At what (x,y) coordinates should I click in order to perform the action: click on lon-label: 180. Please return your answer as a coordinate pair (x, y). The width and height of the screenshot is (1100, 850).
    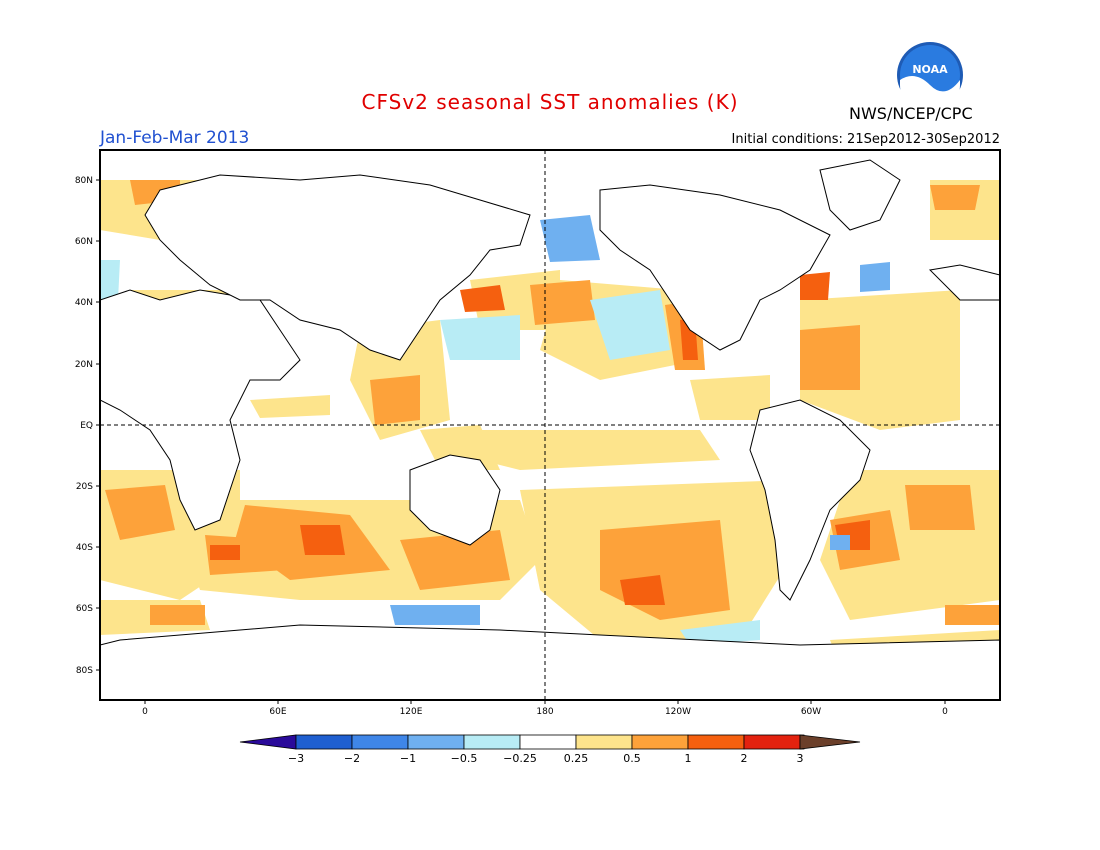
    Looking at the image, I should click on (544, 712).